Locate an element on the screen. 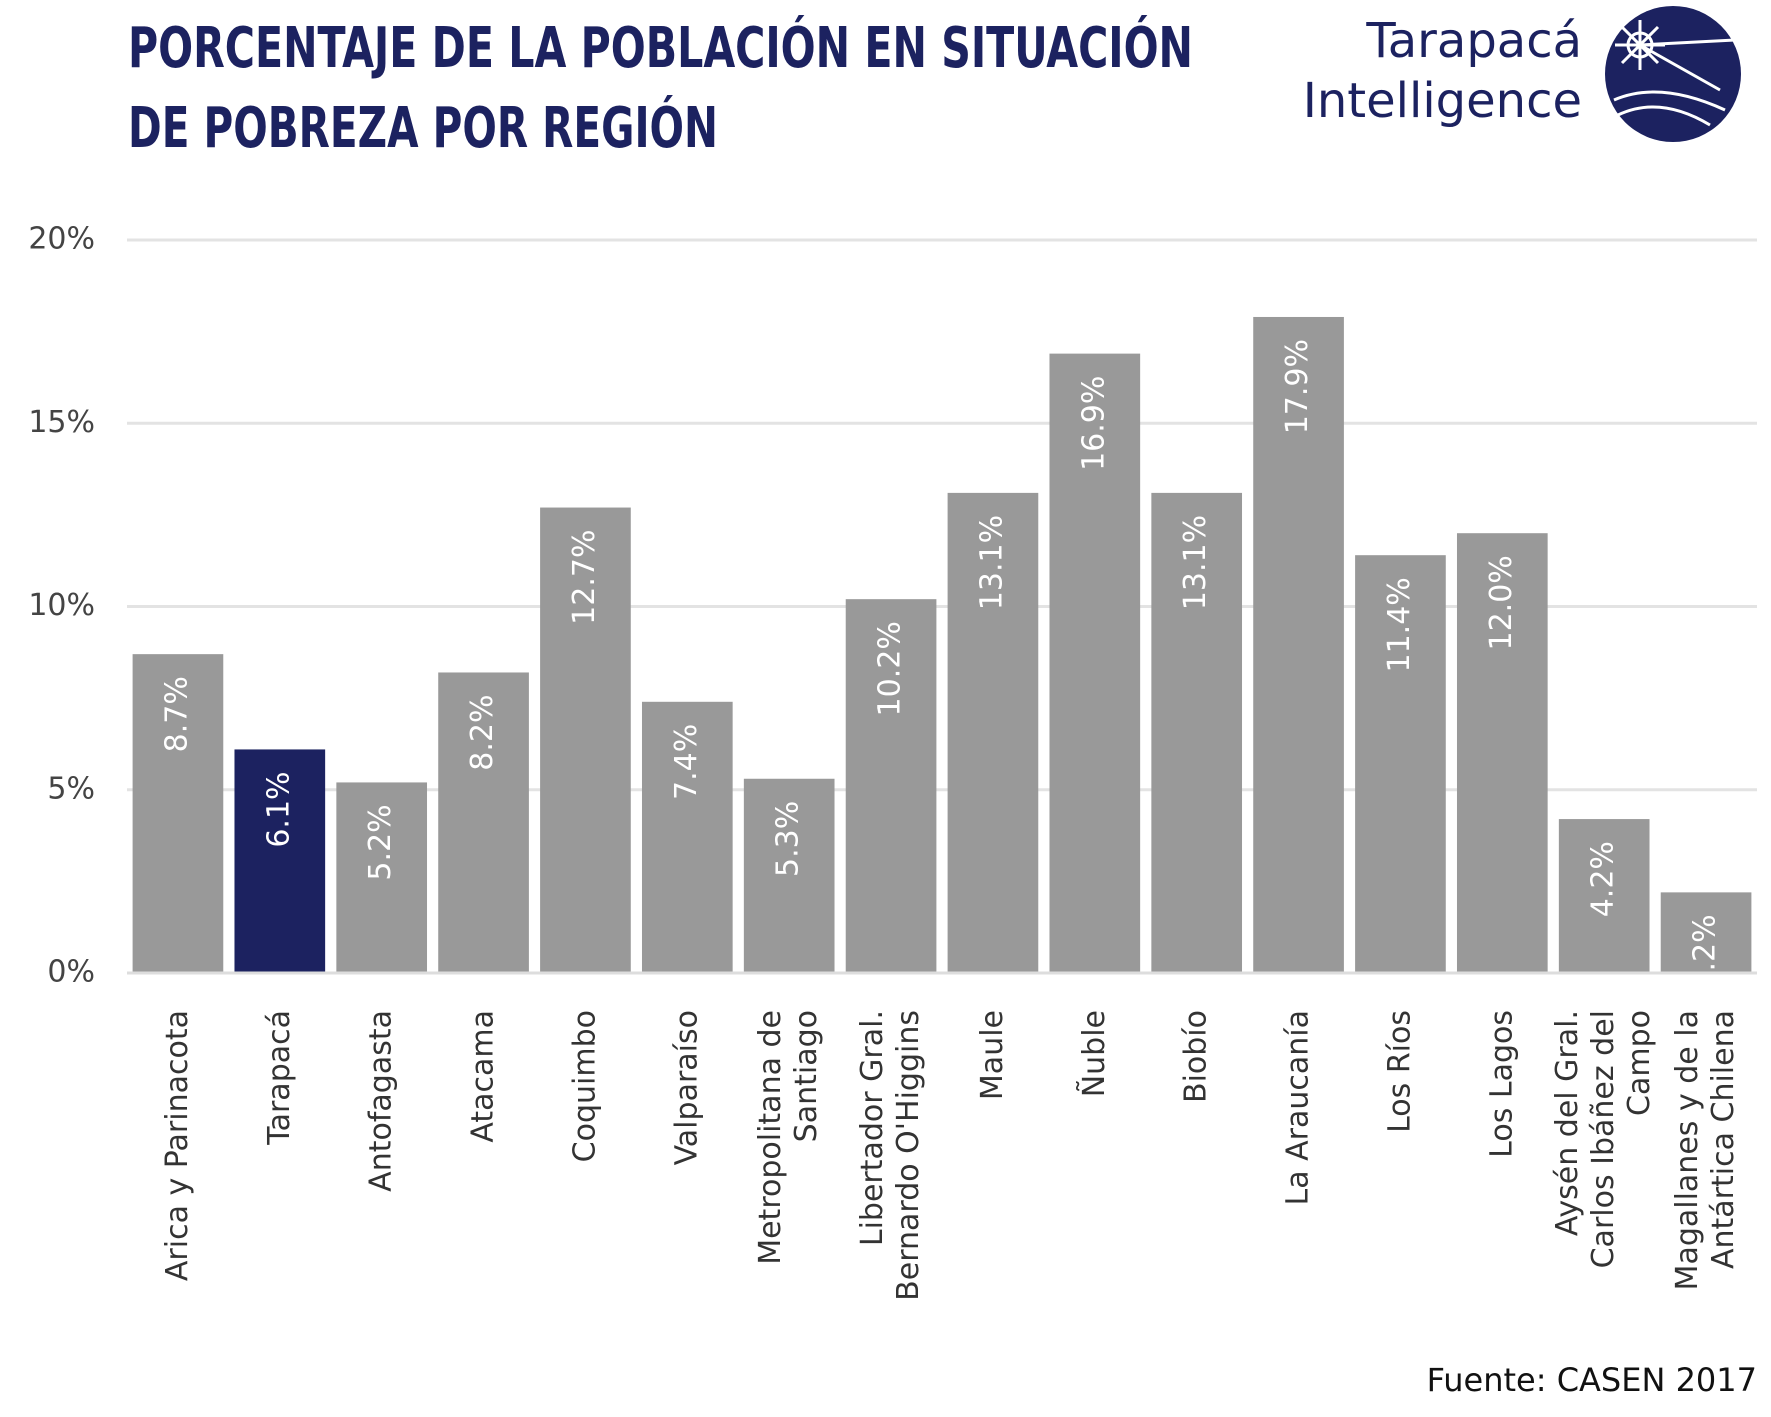 Image resolution: width=1771 pixels, height=1417 pixels. value-label: 5.2% is located at coordinates (380, 842).